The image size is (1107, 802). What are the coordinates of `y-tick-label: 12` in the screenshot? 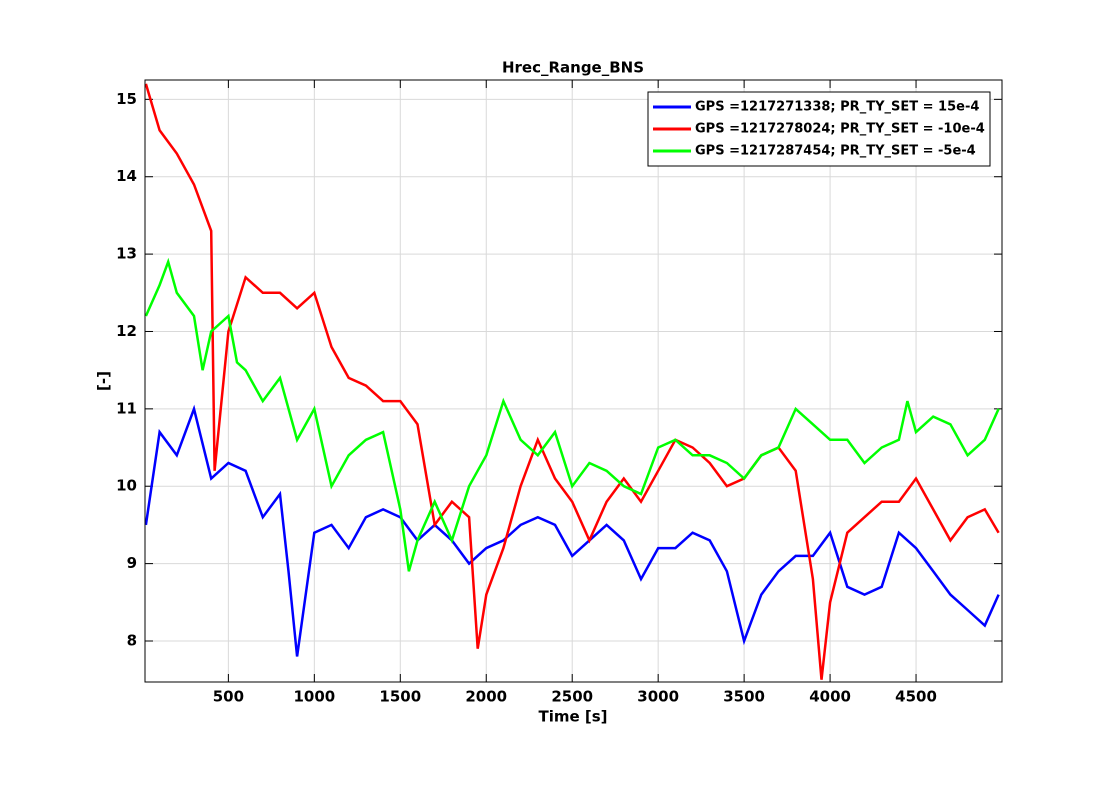 It's located at (126, 331).